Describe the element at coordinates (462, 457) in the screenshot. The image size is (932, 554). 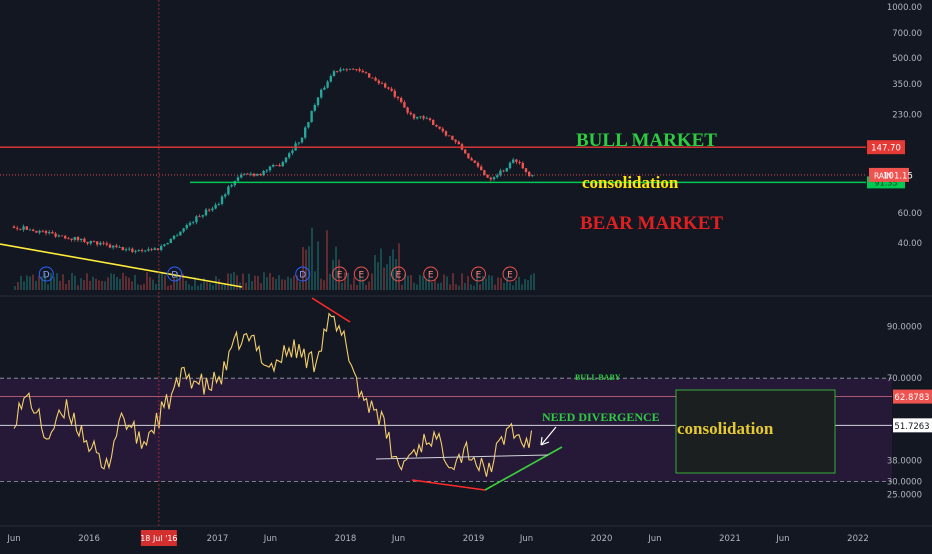
I see `rsi-support-line` at that location.